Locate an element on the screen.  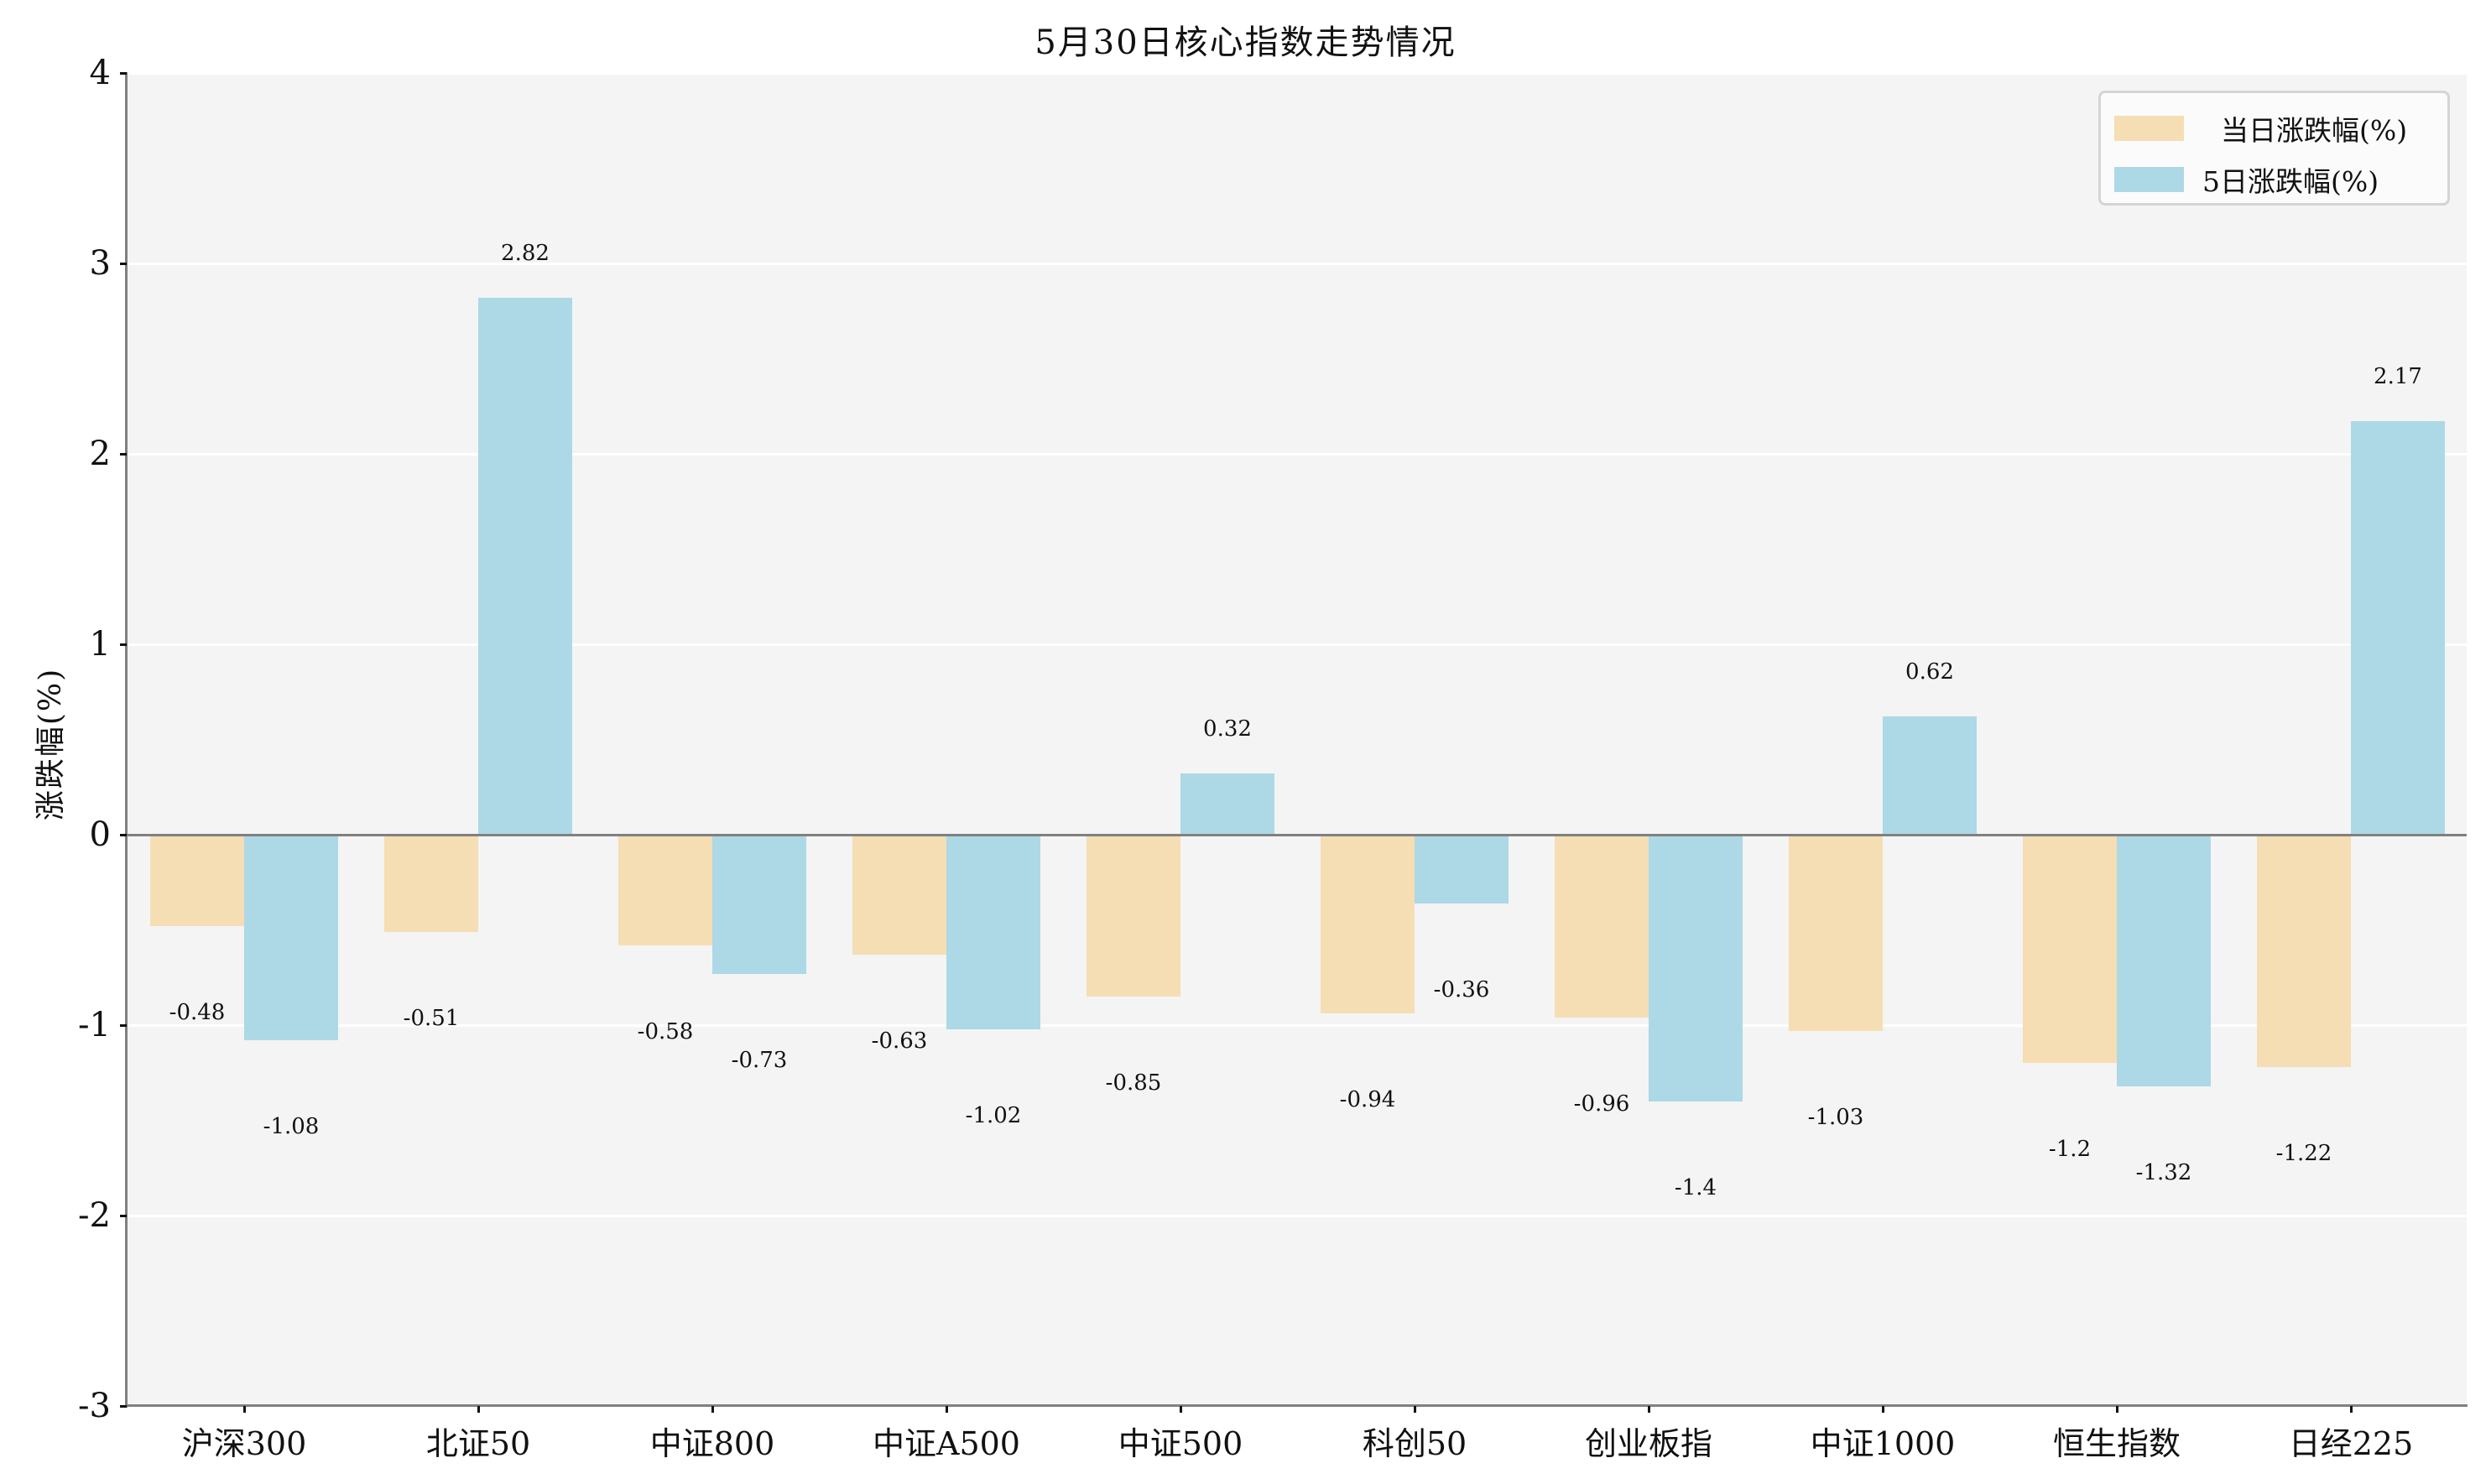
legend-item-five-day: 5日涨跌幅(%) is located at coordinates (2246, 180).